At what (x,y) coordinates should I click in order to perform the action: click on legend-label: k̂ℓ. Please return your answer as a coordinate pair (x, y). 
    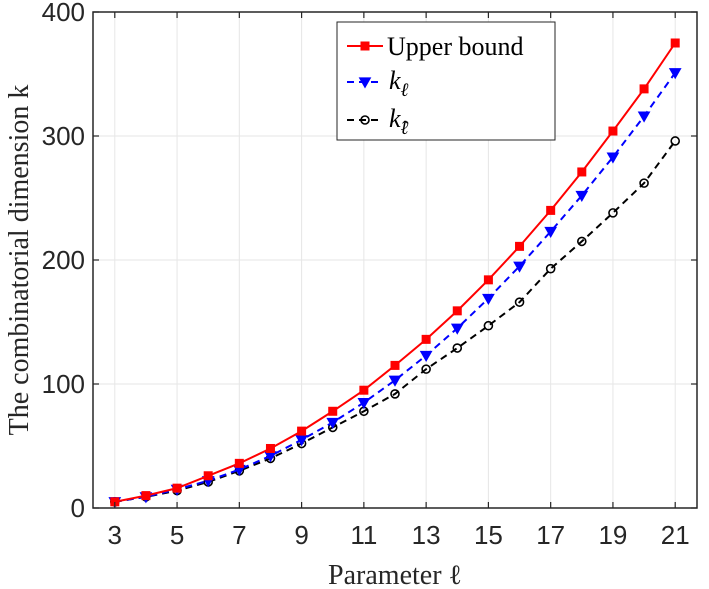
    Looking at the image, I should click on (399, 121).